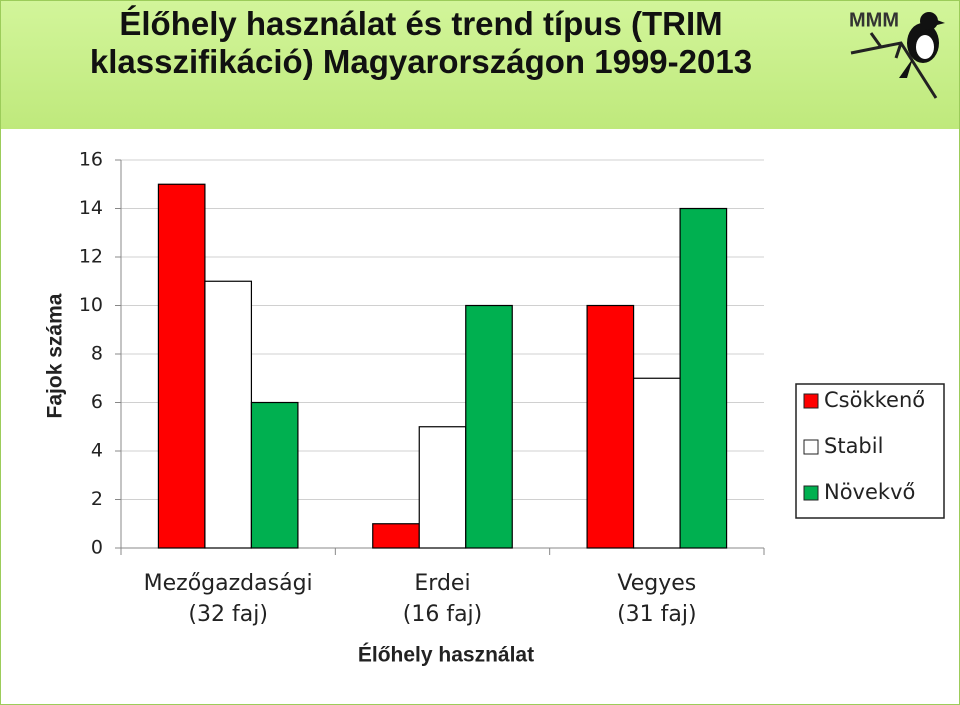 This screenshot has height=705, width=960. Describe the element at coordinates (97, 499) in the screenshot. I see `y-tick-label: 2` at that location.